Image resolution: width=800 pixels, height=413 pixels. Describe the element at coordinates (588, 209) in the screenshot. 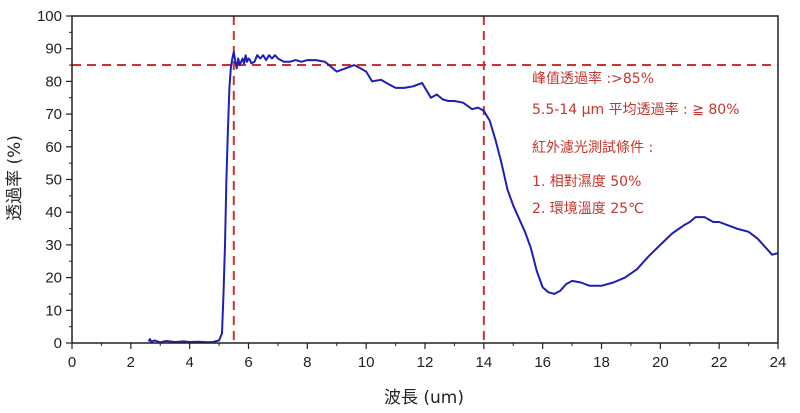

I see `annotation-temperature: 2. 環境溫度 25℃` at that location.